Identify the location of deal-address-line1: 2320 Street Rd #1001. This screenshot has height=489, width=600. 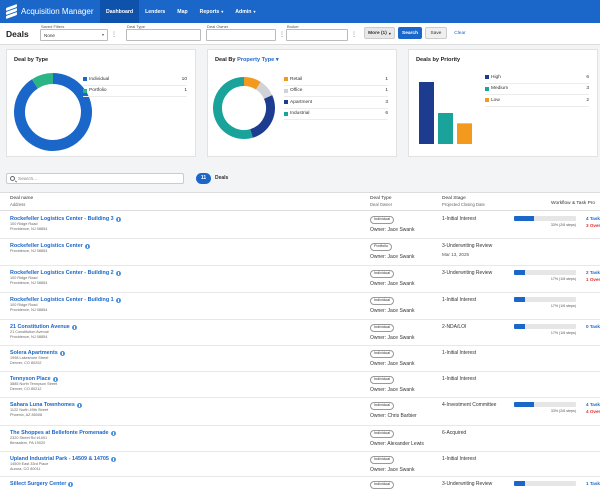
(29, 438).